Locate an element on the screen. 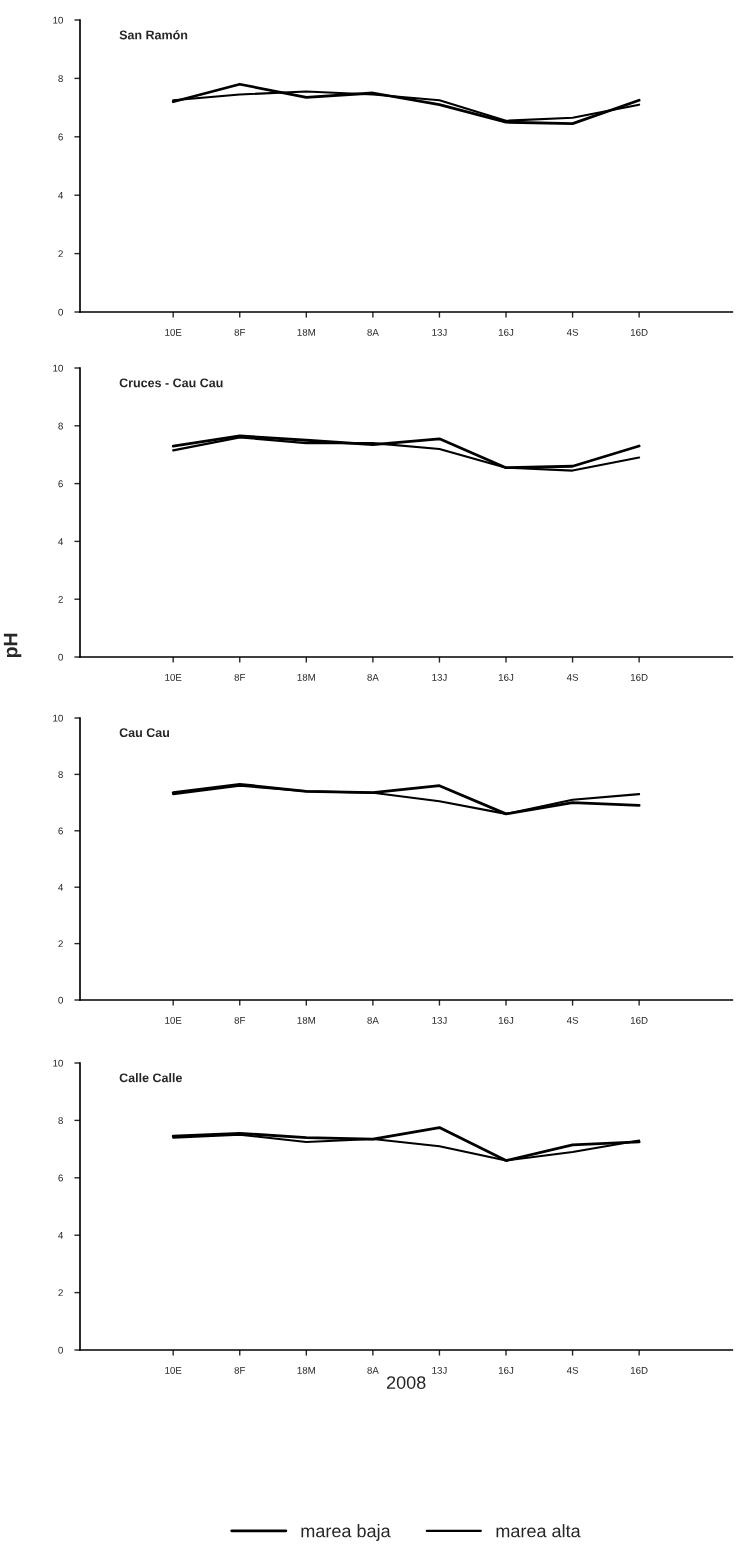  text: San Ramón is located at coordinates (153, 35).